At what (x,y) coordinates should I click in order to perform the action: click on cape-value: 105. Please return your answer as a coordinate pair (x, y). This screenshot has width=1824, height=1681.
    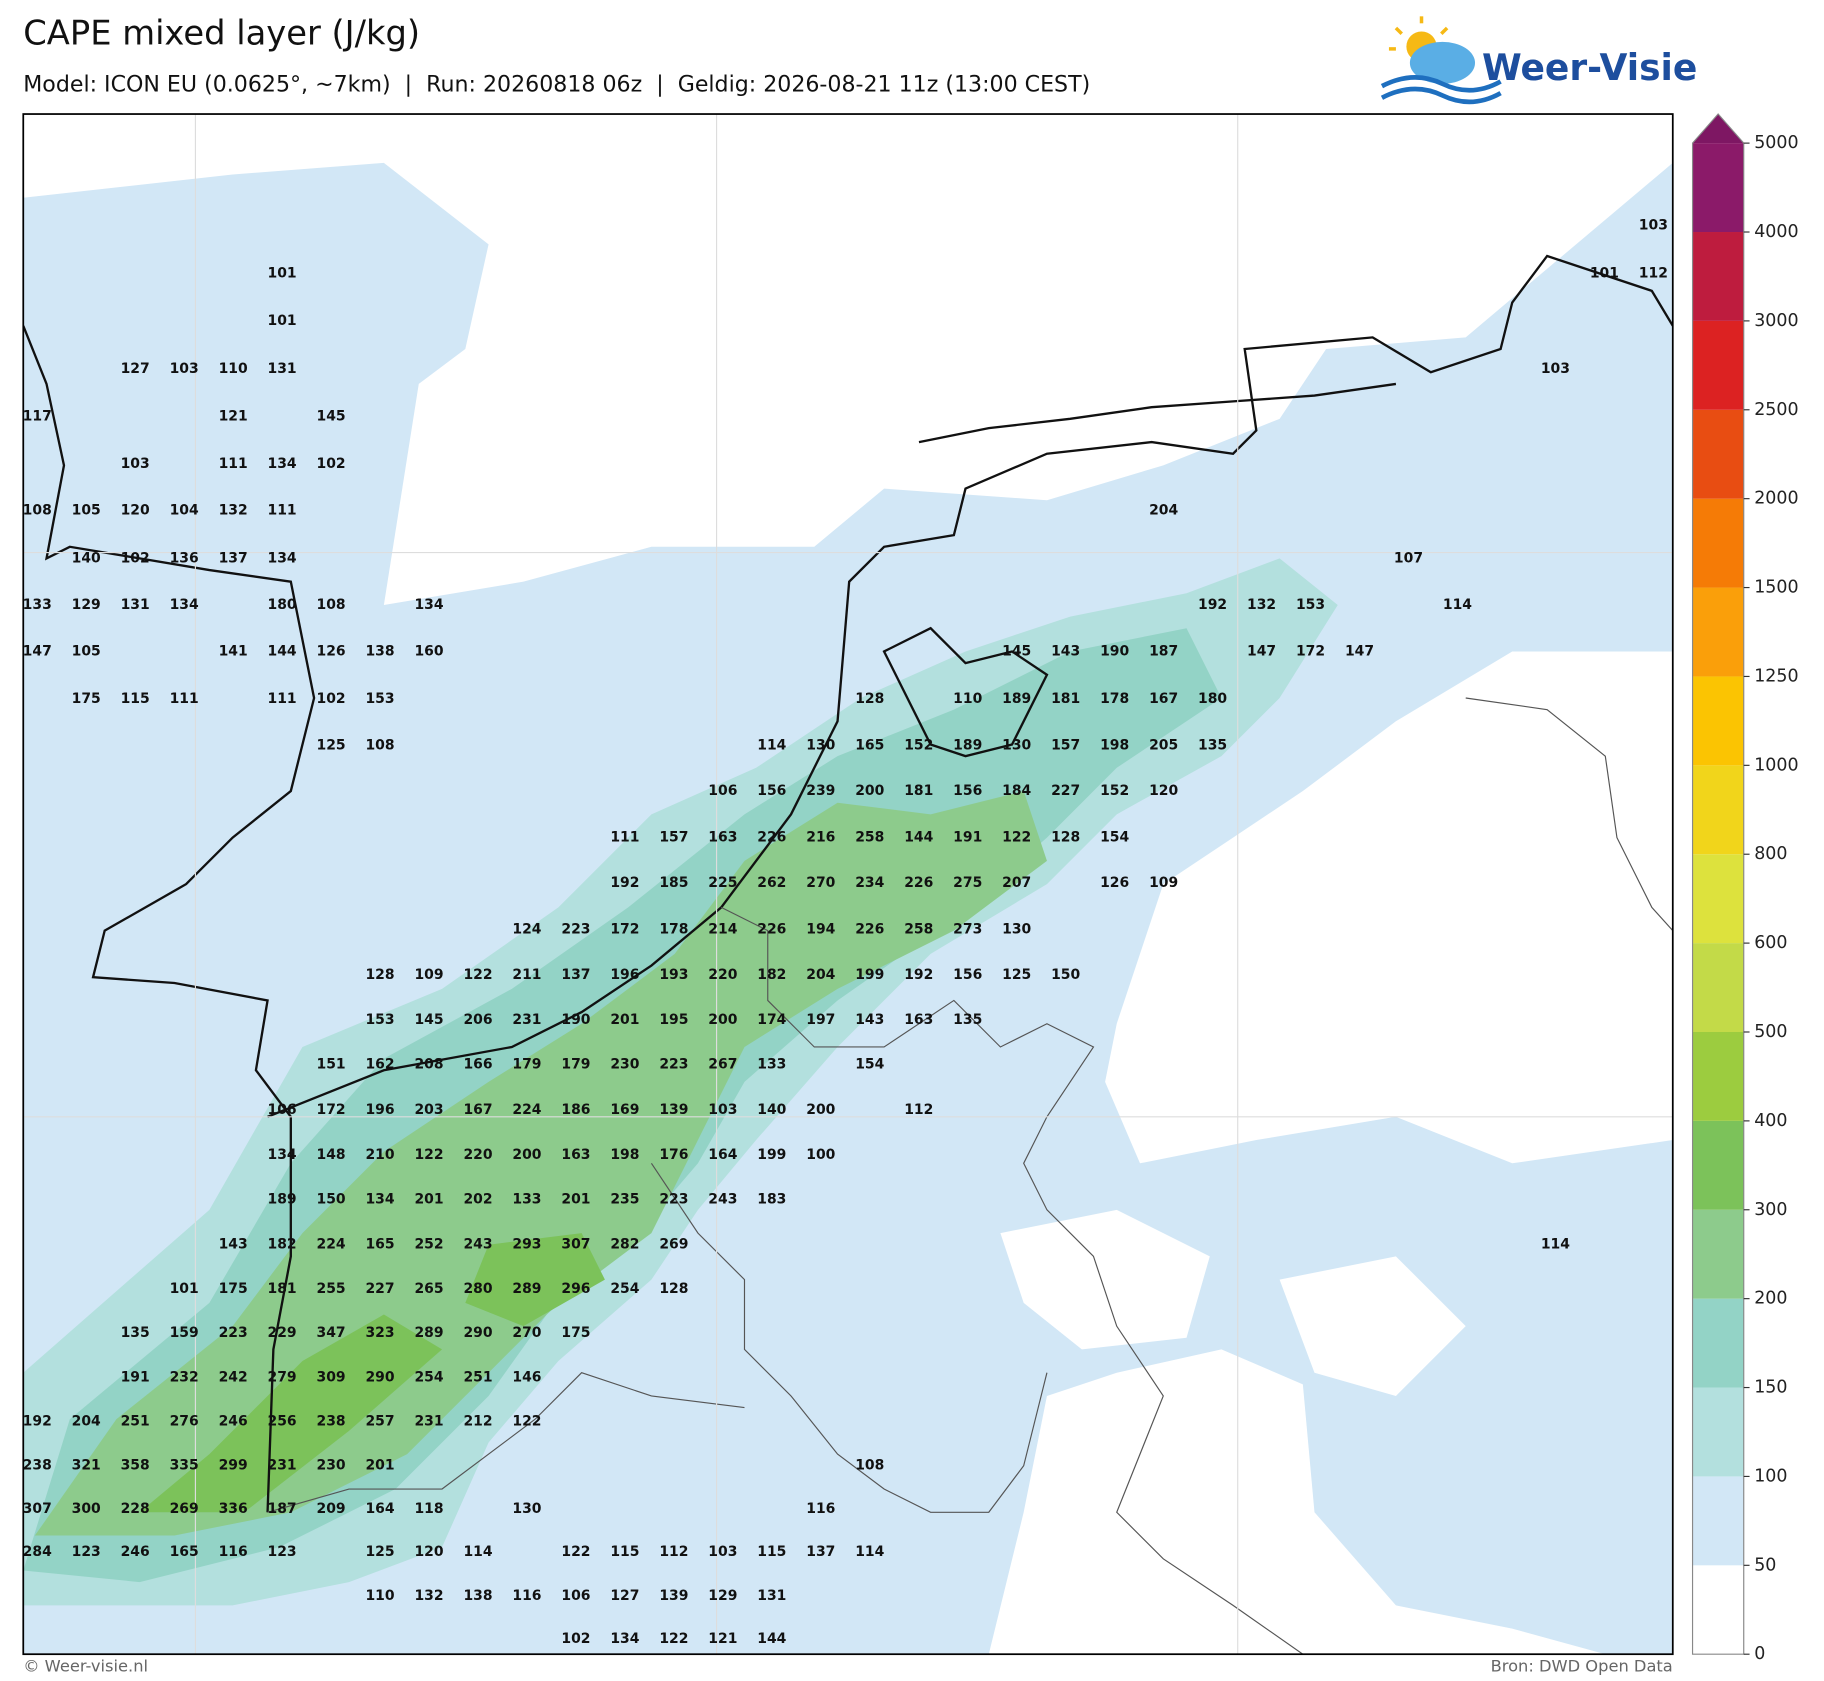
    Looking at the image, I should click on (86, 651).